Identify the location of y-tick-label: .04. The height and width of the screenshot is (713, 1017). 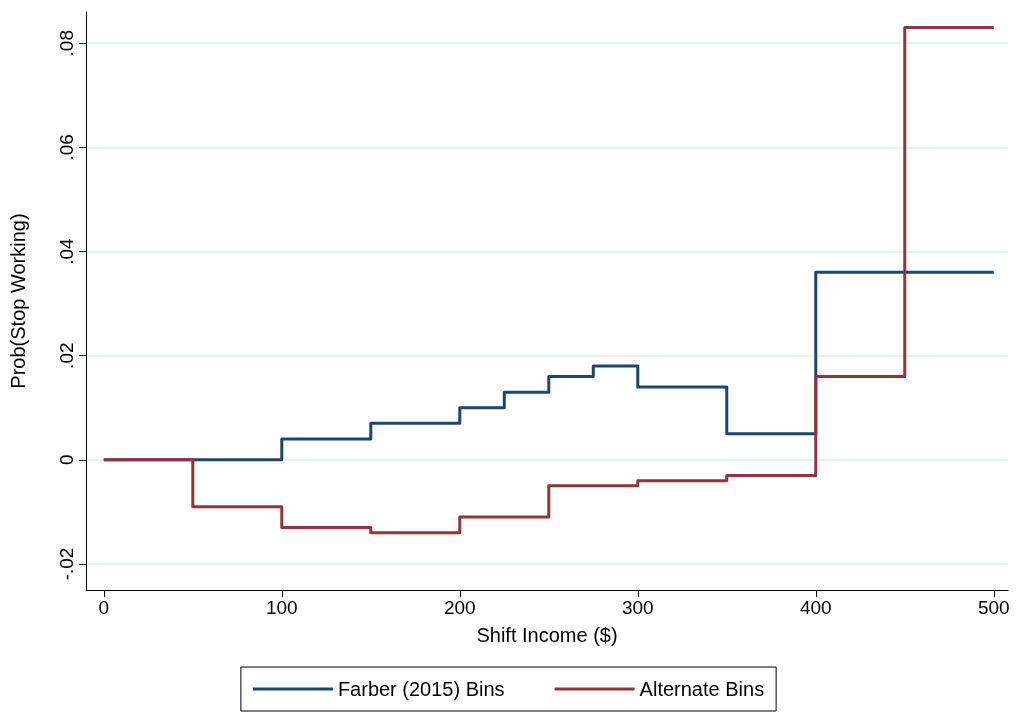
(66, 251).